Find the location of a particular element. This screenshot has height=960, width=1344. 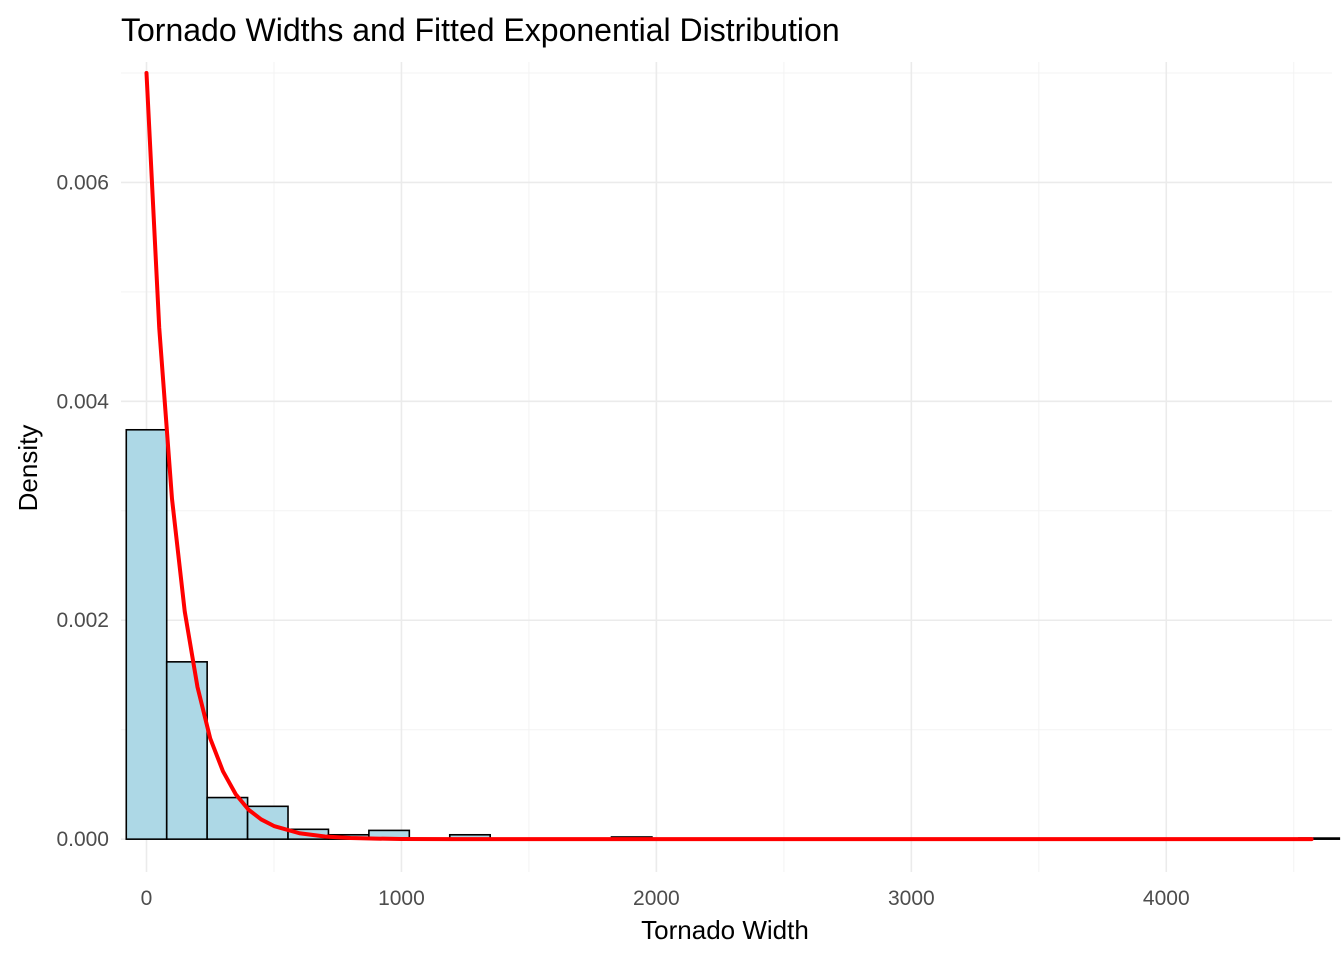

x-axis-tick-labels: 0 1000 2000 3000 4000 is located at coordinates (665, 898).